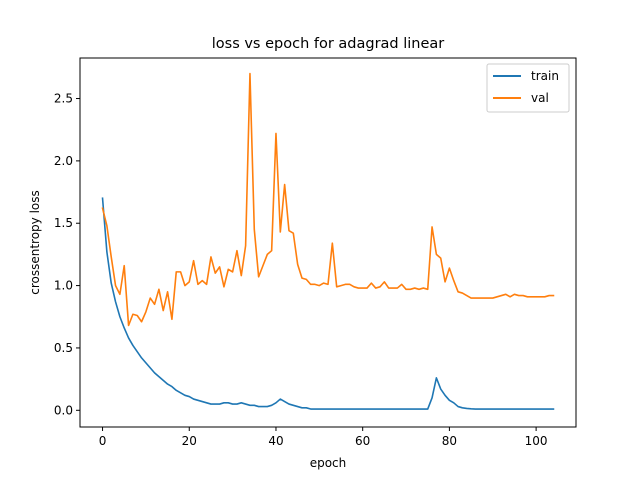 This screenshot has height=480, width=640. I want to click on legend-label-train: train, so click(545, 76).